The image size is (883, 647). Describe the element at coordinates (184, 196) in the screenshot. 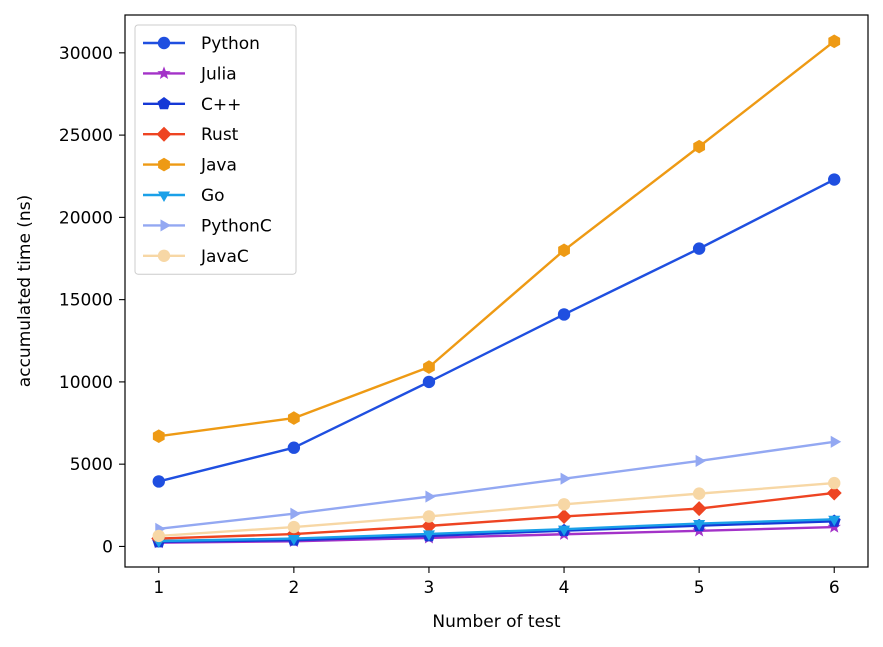

I see `legend-item-go: Go` at that location.